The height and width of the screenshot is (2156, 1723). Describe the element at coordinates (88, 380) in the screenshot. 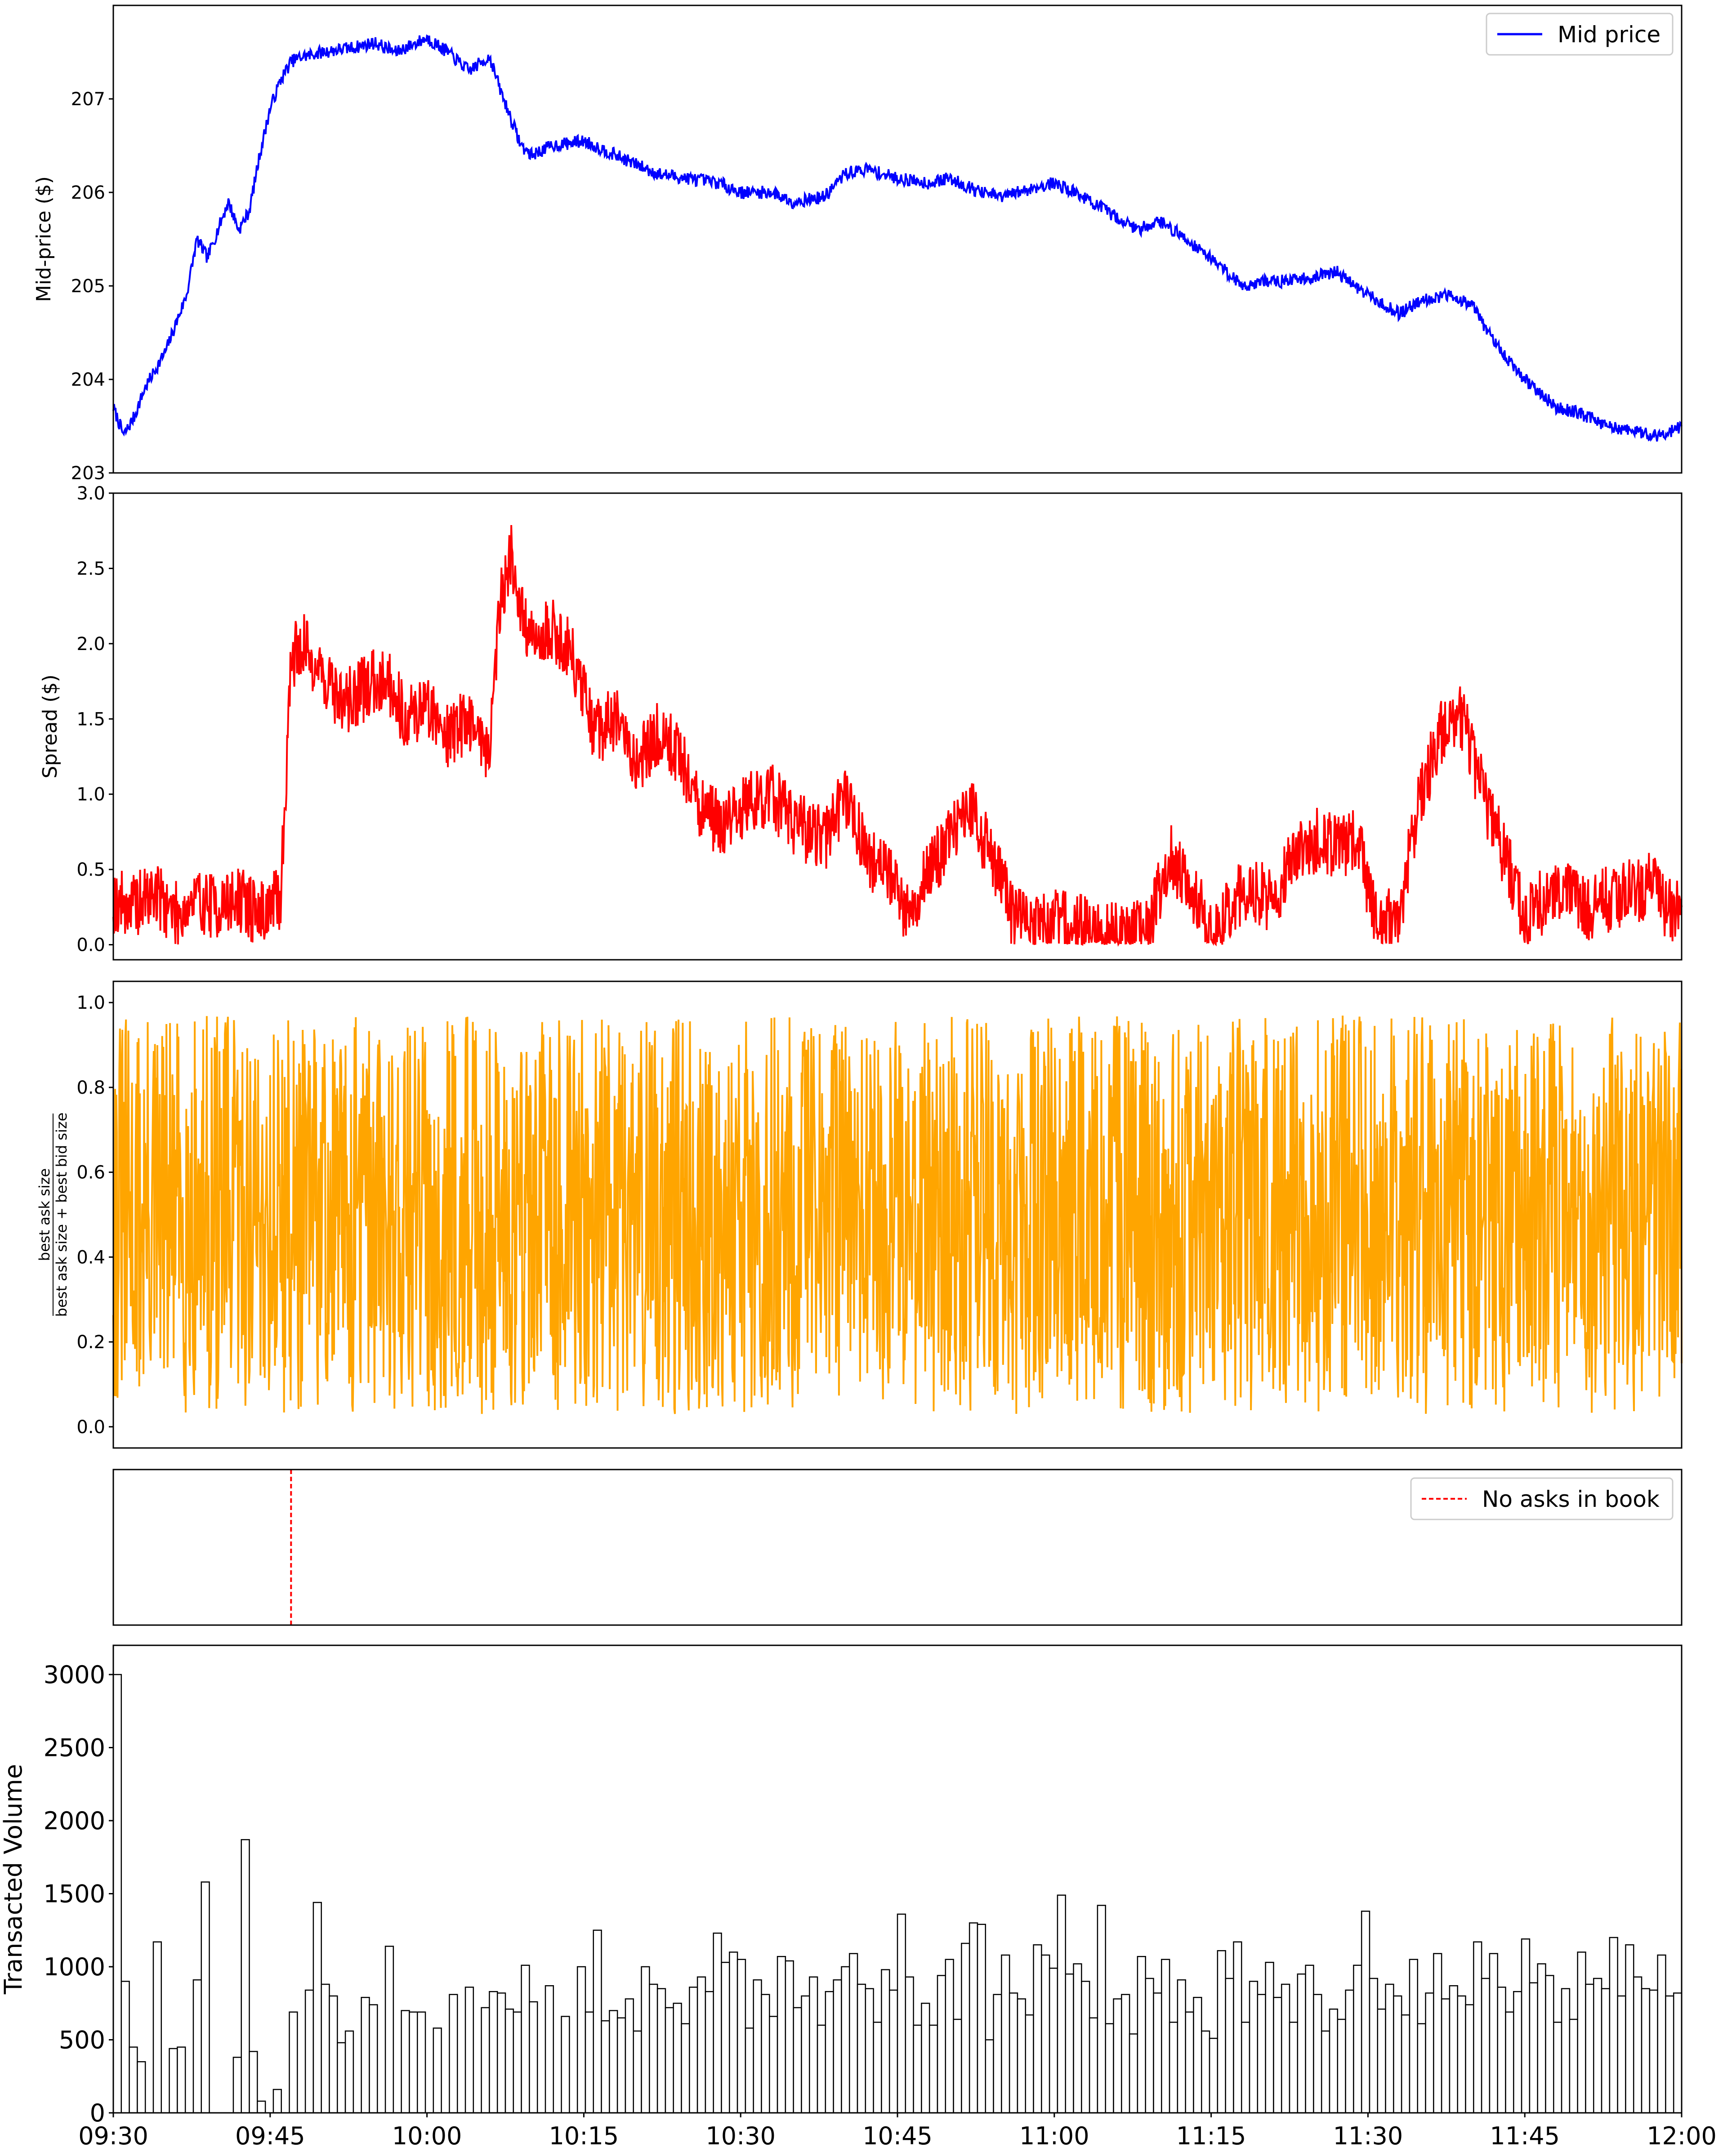

I see `y-tick-label: 204` at that location.